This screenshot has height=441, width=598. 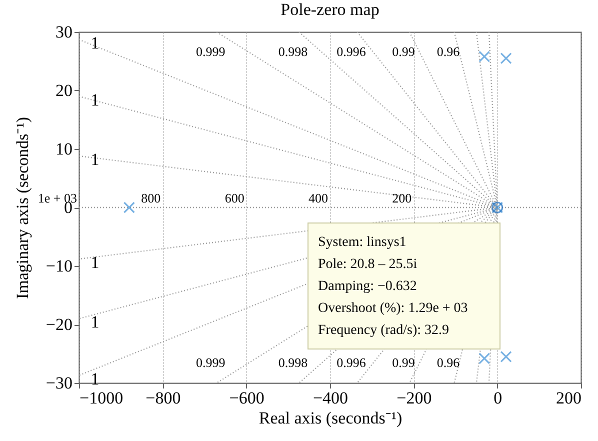 I want to click on annotation: 600, so click(x=234, y=198).